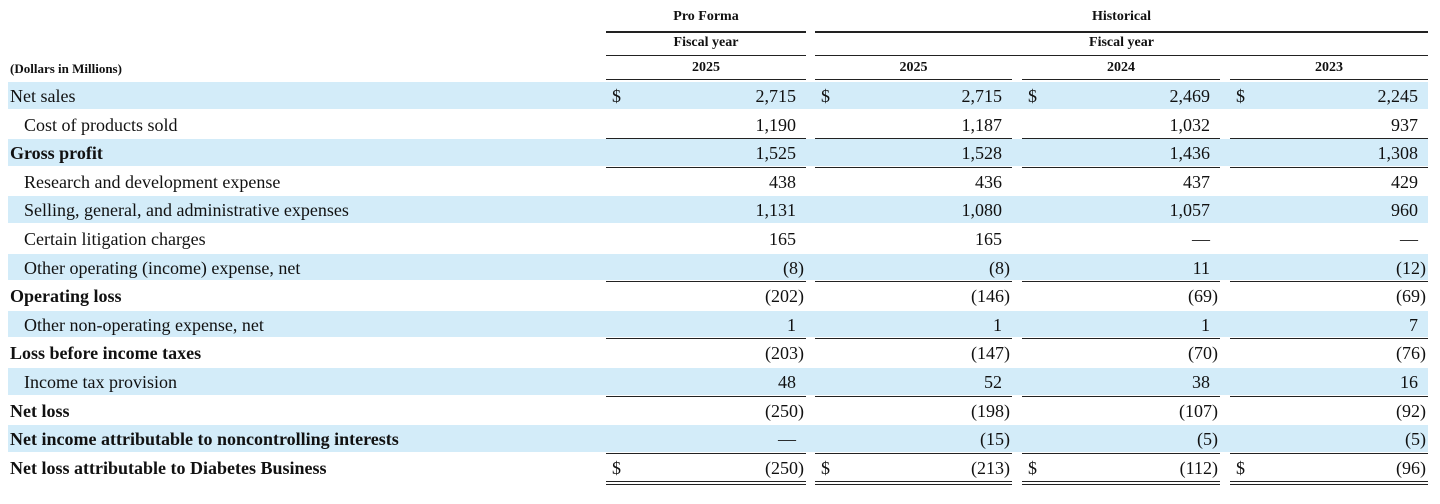 This screenshot has width=1440, height=504. I want to click on cell-value: 436, so click(988, 181).